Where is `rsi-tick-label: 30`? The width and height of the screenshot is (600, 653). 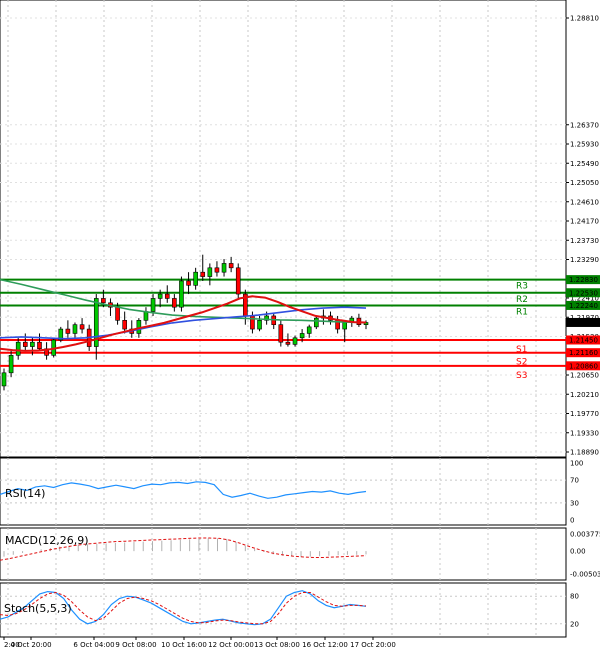 rsi-tick-label: 30 is located at coordinates (574, 503).